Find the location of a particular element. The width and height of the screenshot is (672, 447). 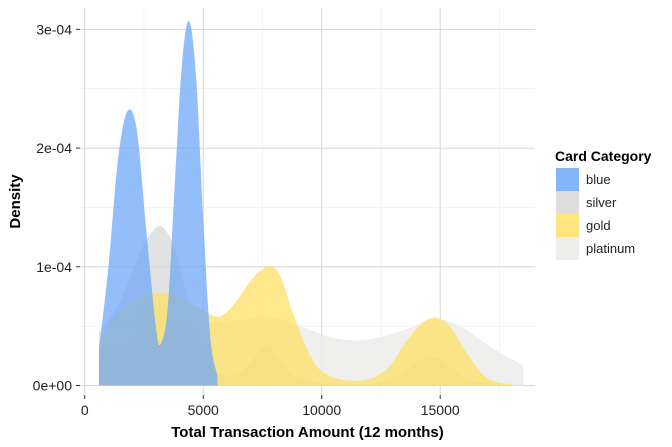

legend-label-blue: blue is located at coordinates (598, 179).